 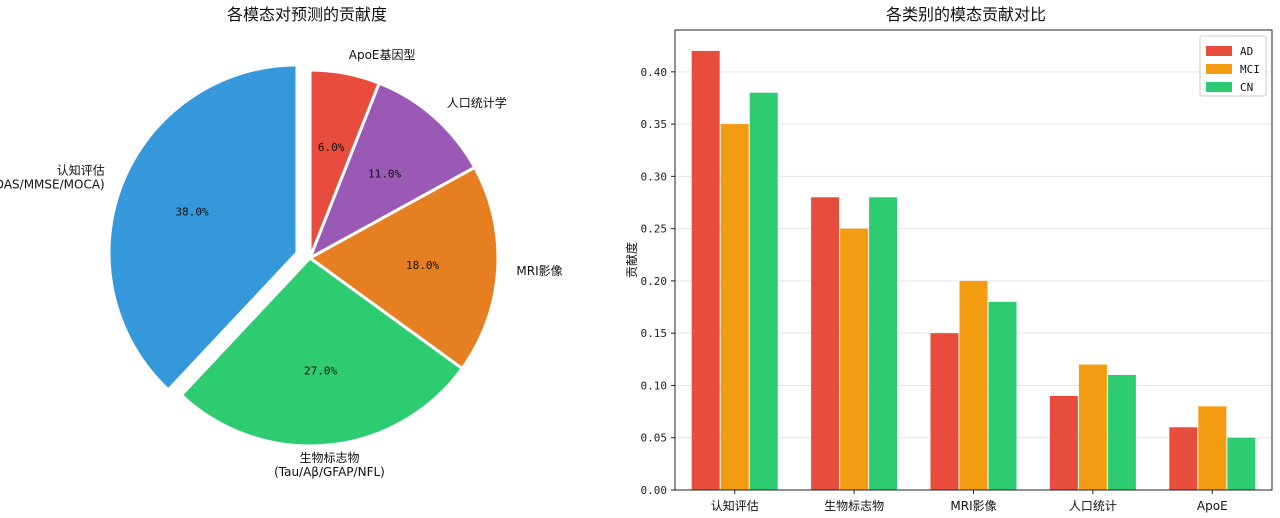 I want to click on bar-title: 各类别的模态贡献对比, so click(x=966, y=14).